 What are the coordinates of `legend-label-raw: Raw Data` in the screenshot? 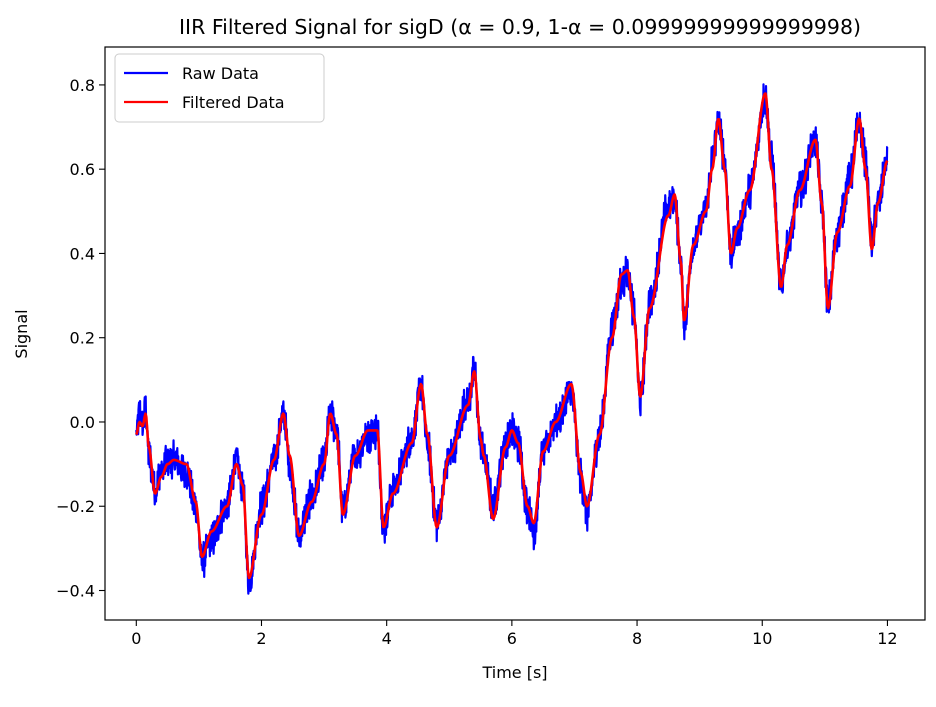 It's located at (220, 73).